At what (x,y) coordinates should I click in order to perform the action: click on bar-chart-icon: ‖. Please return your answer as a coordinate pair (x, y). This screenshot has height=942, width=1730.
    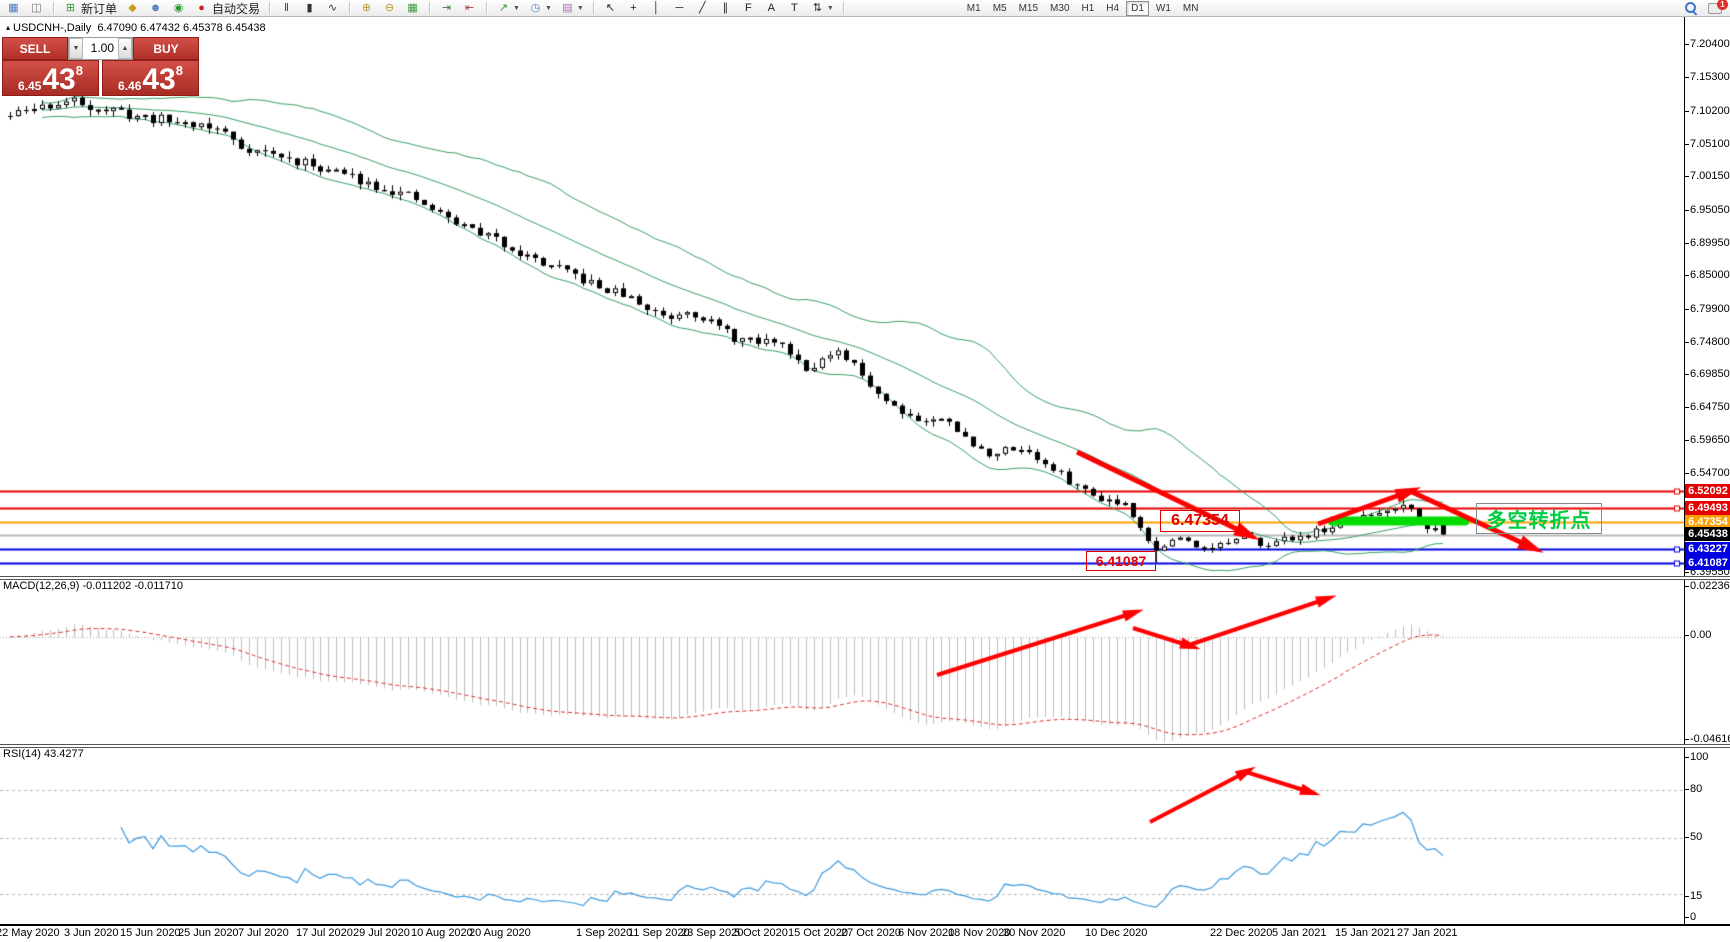
    Looking at the image, I should click on (286, 7).